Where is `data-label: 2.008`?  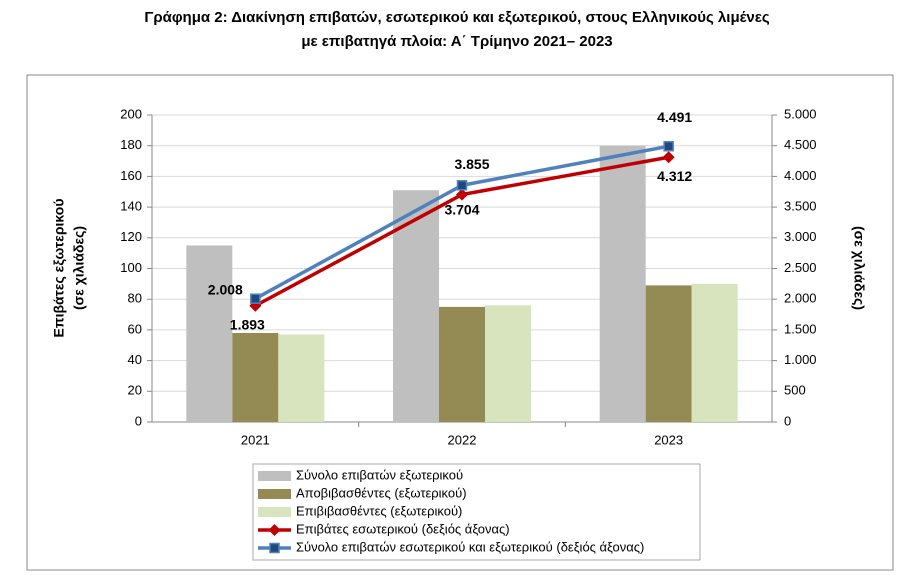 data-label: 2.008 is located at coordinates (225, 289).